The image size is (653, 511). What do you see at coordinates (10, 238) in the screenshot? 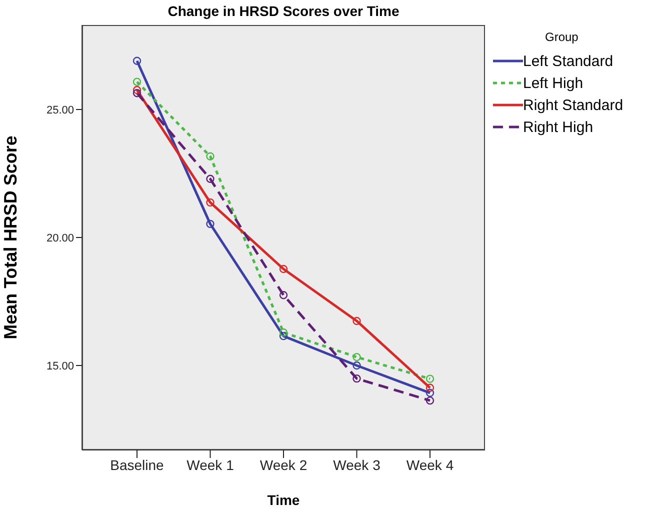
I see `y-axis-title: Mean Total HRSD Score` at bounding box center [10, 238].